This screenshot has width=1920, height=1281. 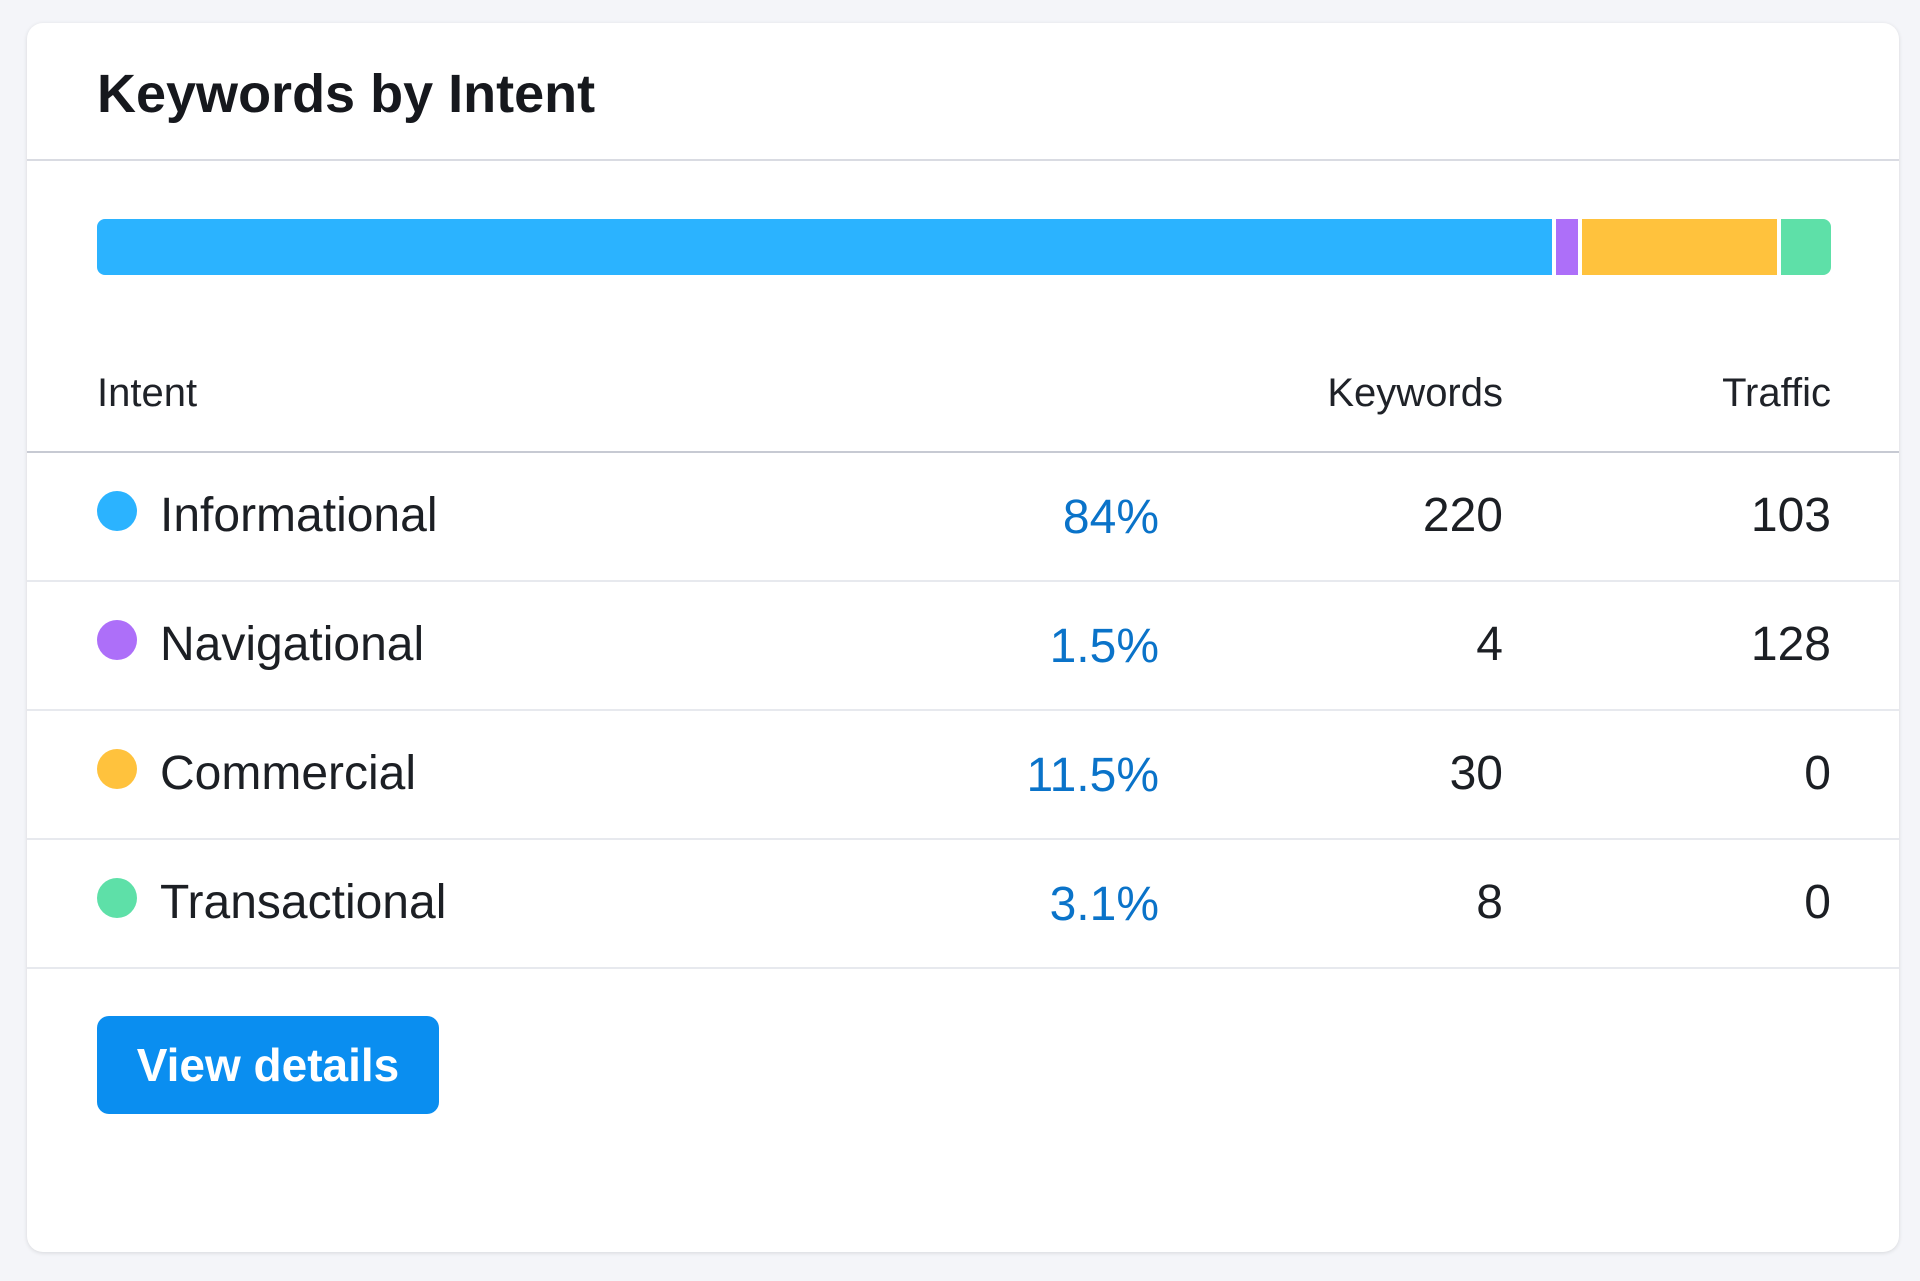 I want to click on table-row-commercial: Commercial 11.5% 30 0, so click(x=963, y=775).